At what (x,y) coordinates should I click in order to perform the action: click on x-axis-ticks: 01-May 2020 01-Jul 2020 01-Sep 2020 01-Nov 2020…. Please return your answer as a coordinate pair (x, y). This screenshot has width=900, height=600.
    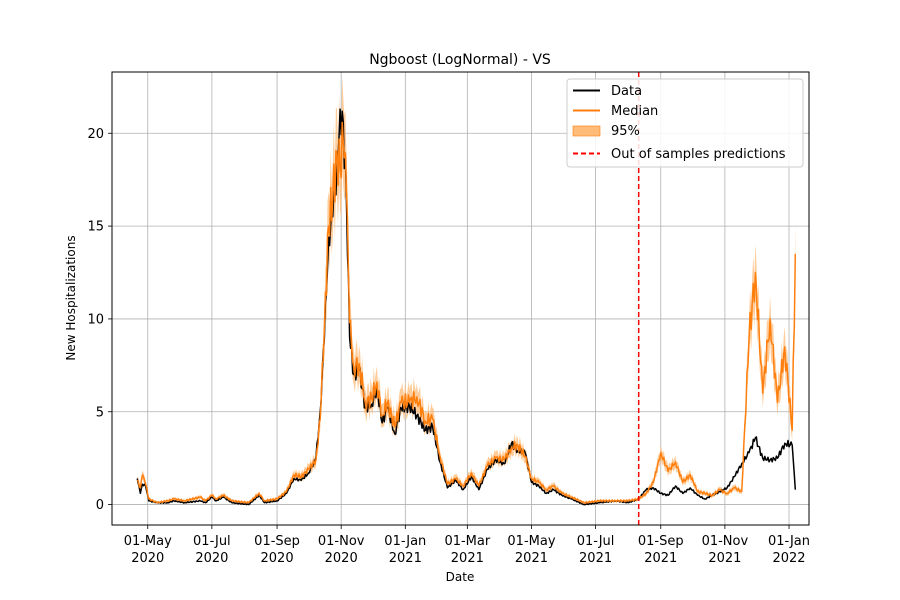
    Looking at the image, I should click on (467, 545).